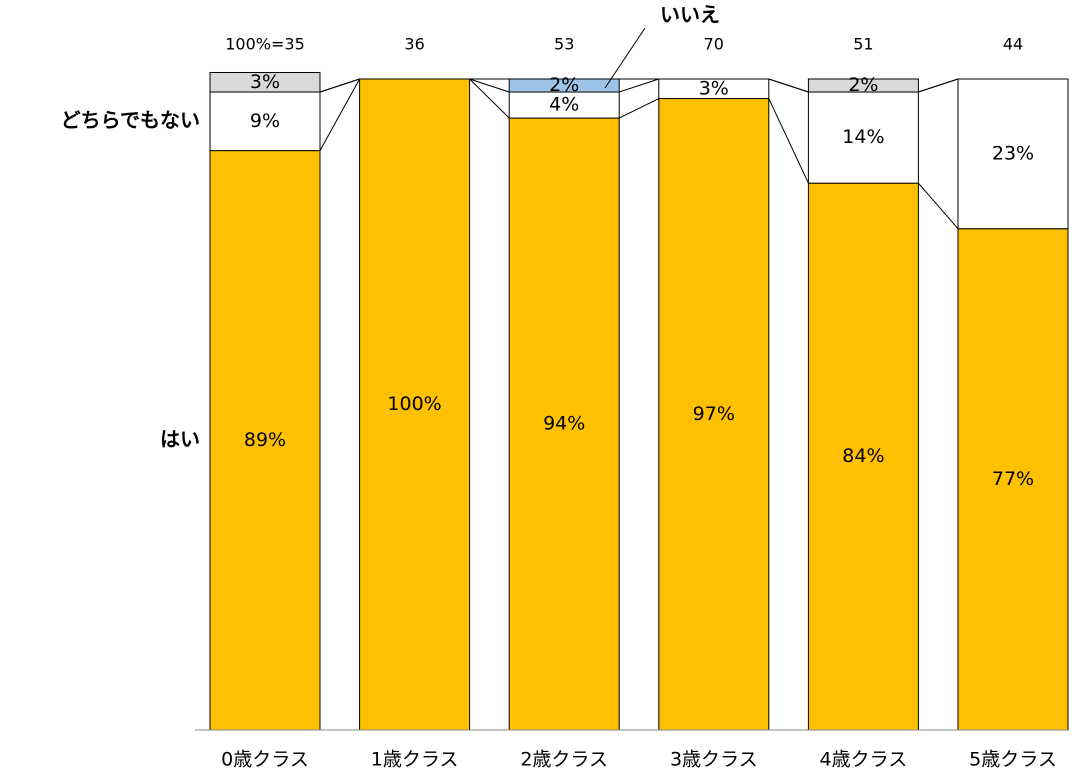 Image resolution: width=1072 pixels, height=776 pixels. What do you see at coordinates (690, 15) in the screenshot?
I see `legend-label: いいえ` at bounding box center [690, 15].